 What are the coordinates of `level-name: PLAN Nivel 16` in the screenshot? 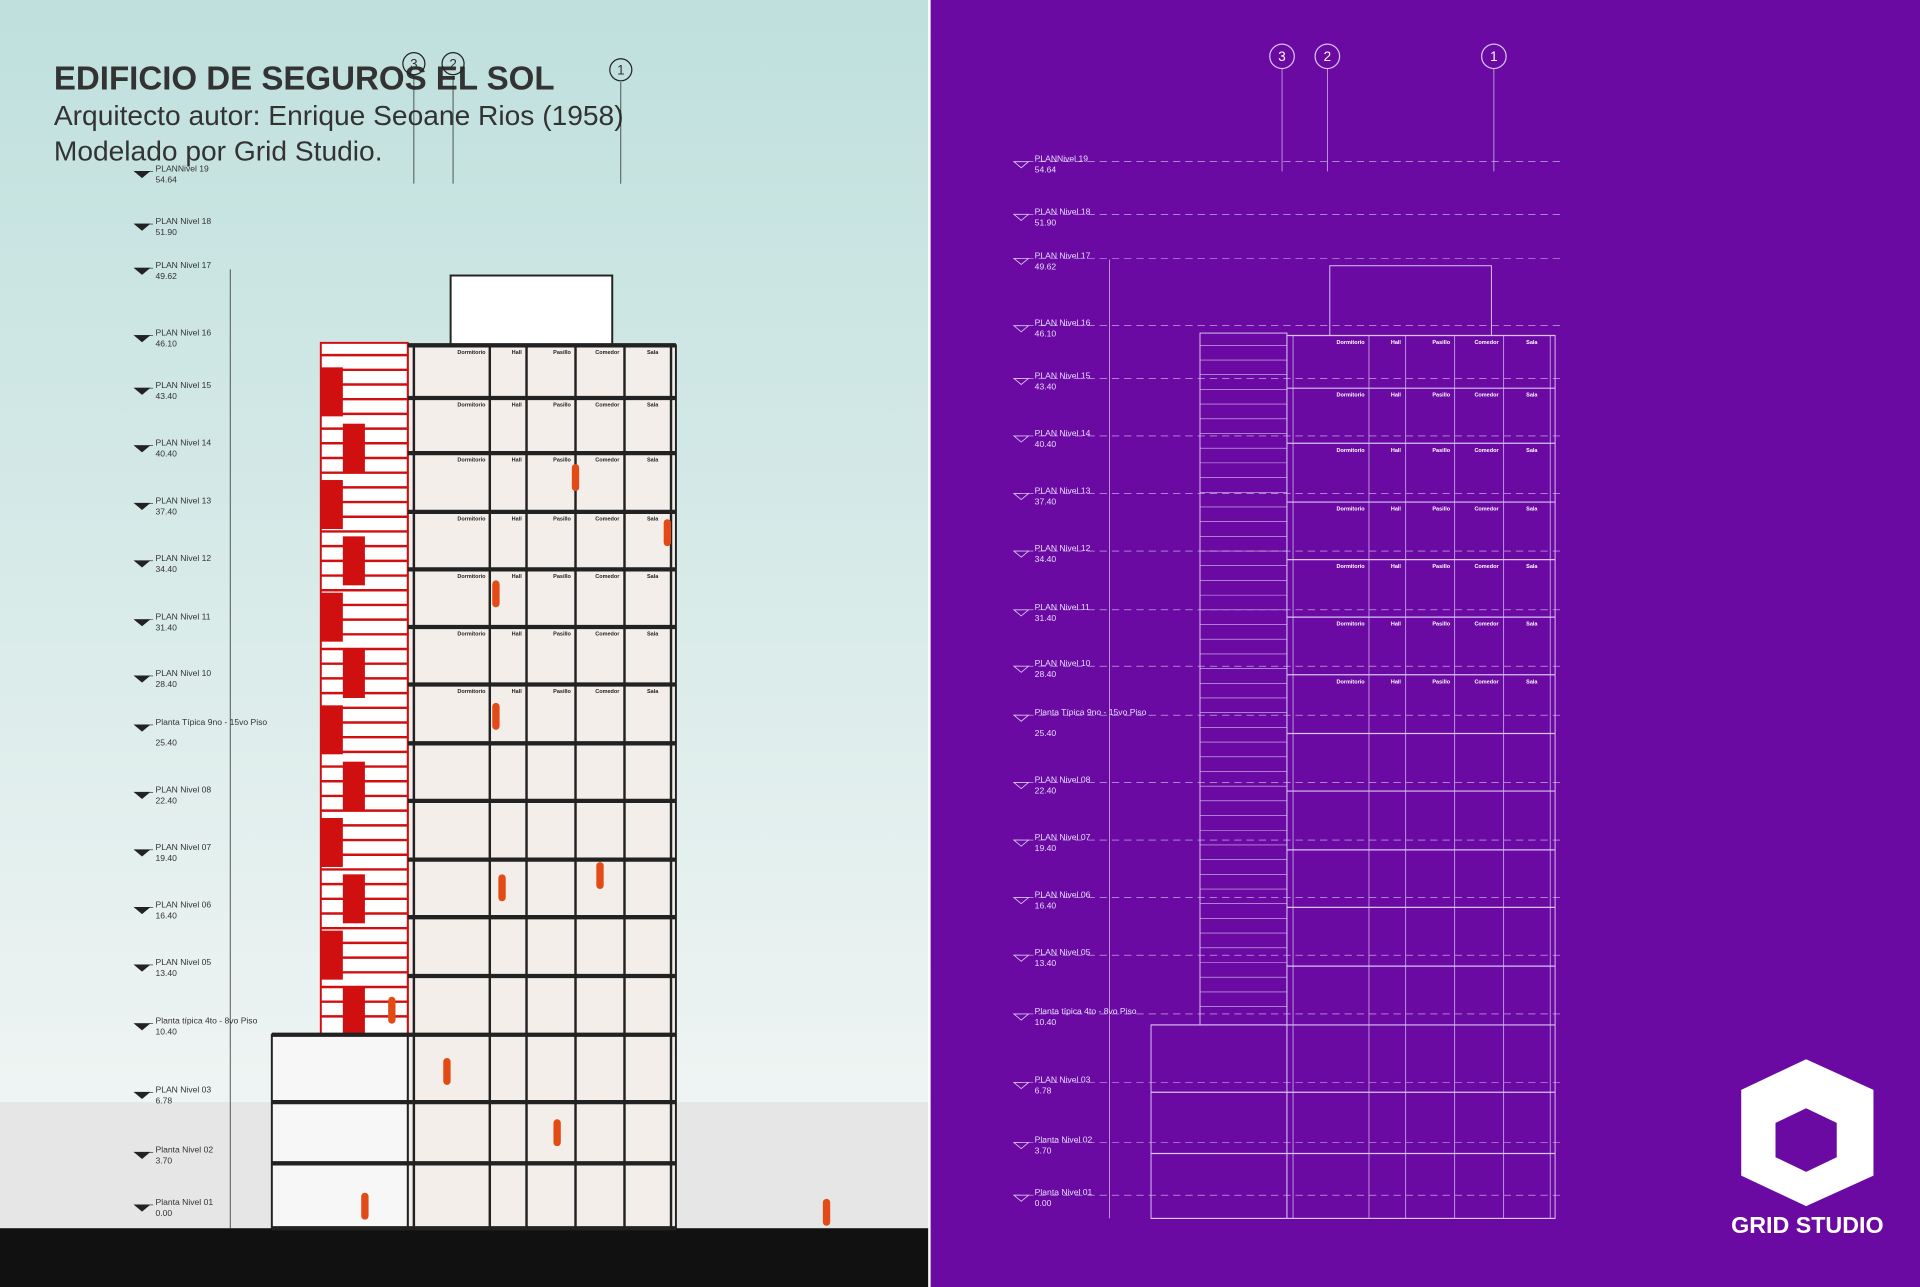 It's located at (1063, 323).